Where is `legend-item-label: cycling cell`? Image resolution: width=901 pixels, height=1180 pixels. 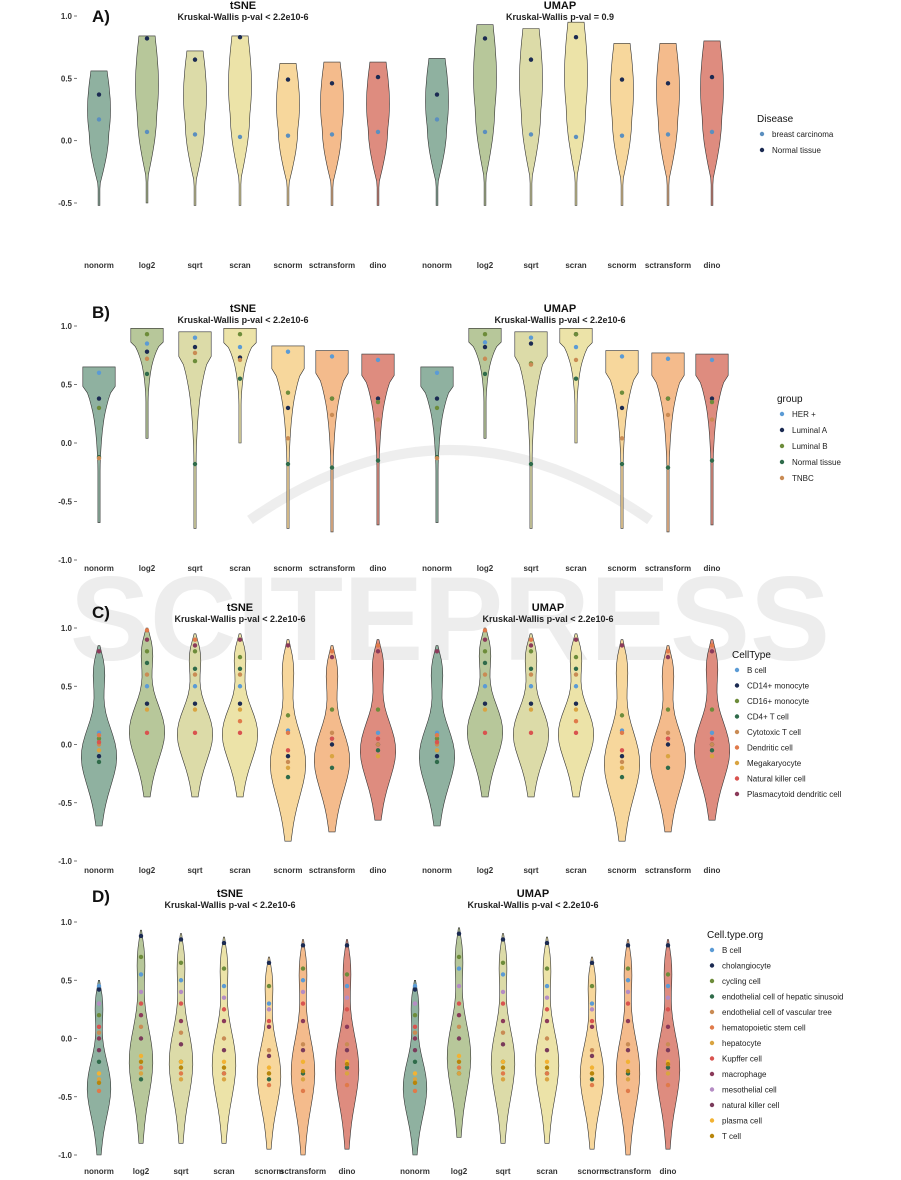
legend-item-label: cycling cell is located at coordinates (741, 981).